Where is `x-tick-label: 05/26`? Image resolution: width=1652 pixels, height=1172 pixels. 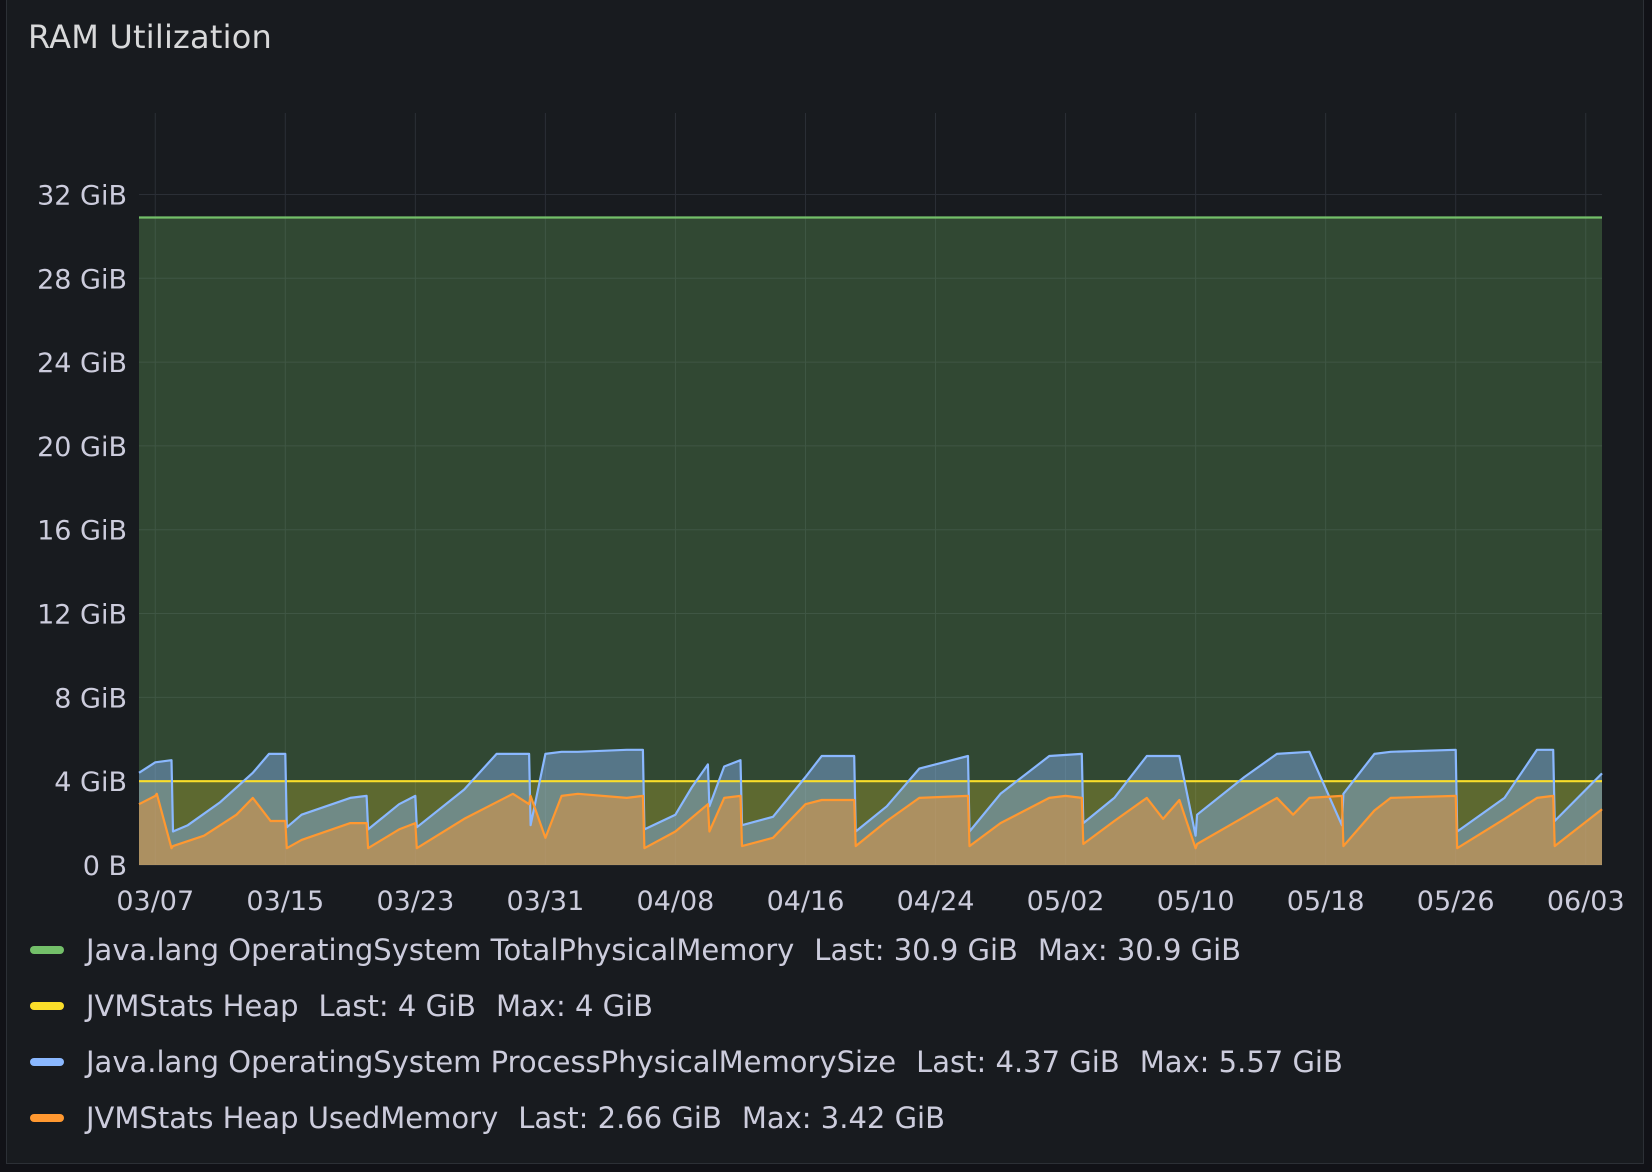 x-tick-label: 05/26 is located at coordinates (1456, 900).